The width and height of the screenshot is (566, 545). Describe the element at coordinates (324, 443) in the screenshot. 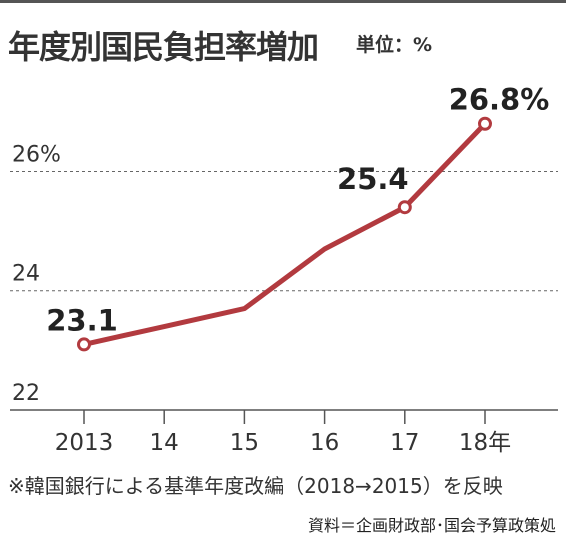

I see `x-tick-label: 16` at that location.